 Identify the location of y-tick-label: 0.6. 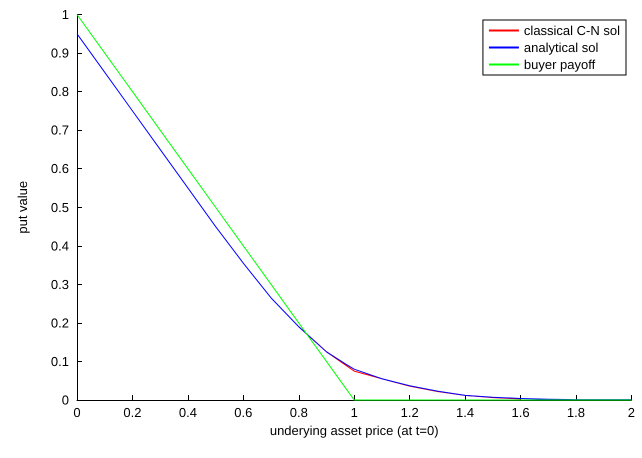
(59, 168).